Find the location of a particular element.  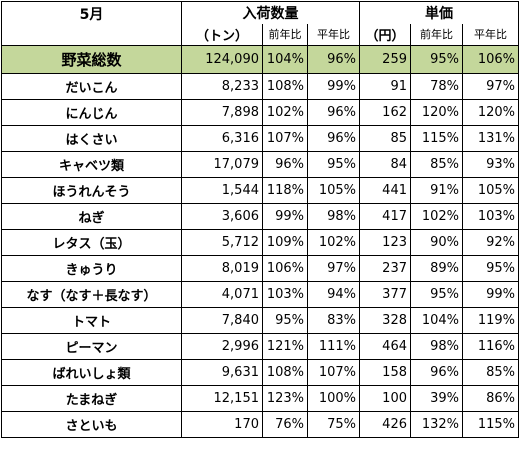

unit-price-yoy: 90% is located at coordinates (436, 242).